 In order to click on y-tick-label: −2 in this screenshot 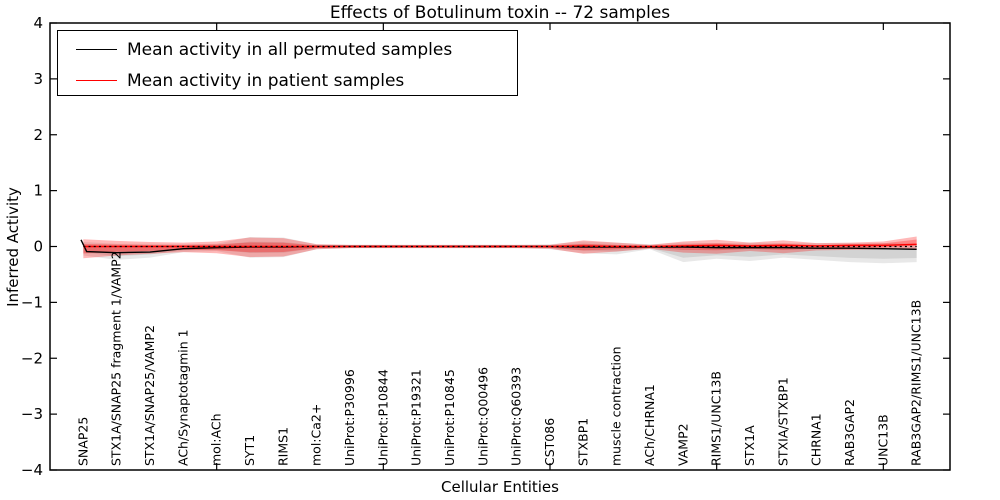, I will do `click(32, 358)`.